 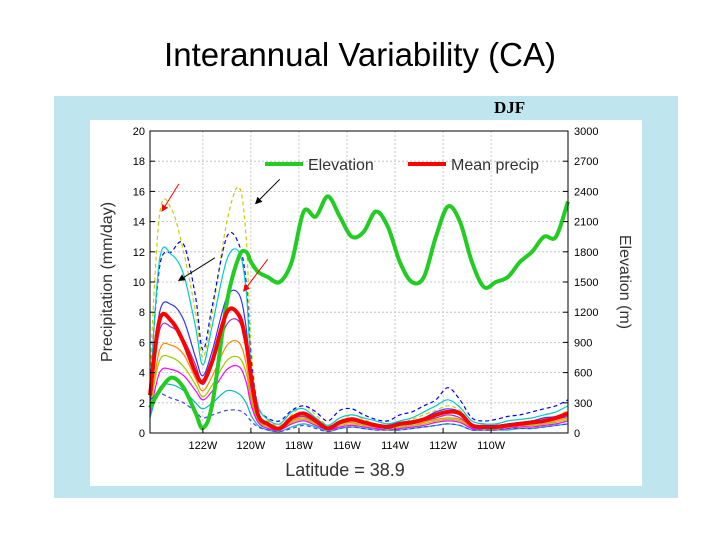 What do you see at coordinates (359, 374) in the screenshot?
I see `ensemble-member-5-line` at bounding box center [359, 374].